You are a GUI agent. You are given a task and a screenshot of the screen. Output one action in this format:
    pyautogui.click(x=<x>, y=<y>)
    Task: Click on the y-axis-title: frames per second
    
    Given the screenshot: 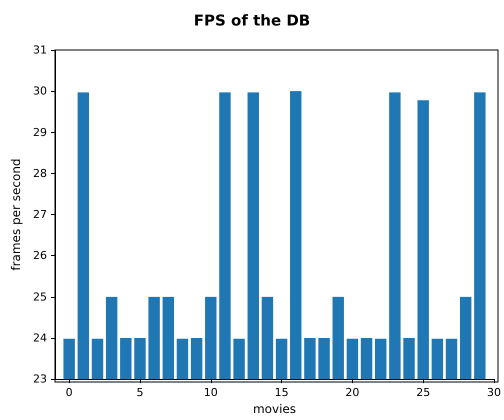 What is the action you would take?
    pyautogui.click(x=16, y=214)
    